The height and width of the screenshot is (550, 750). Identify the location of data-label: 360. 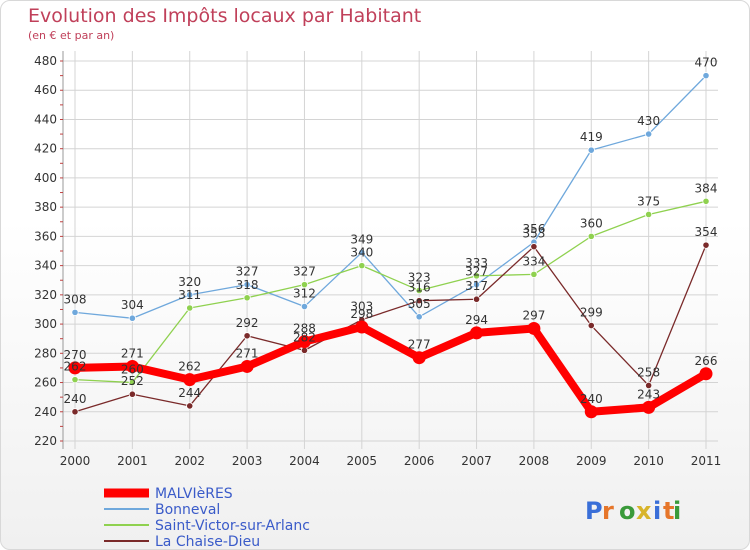
(591, 223).